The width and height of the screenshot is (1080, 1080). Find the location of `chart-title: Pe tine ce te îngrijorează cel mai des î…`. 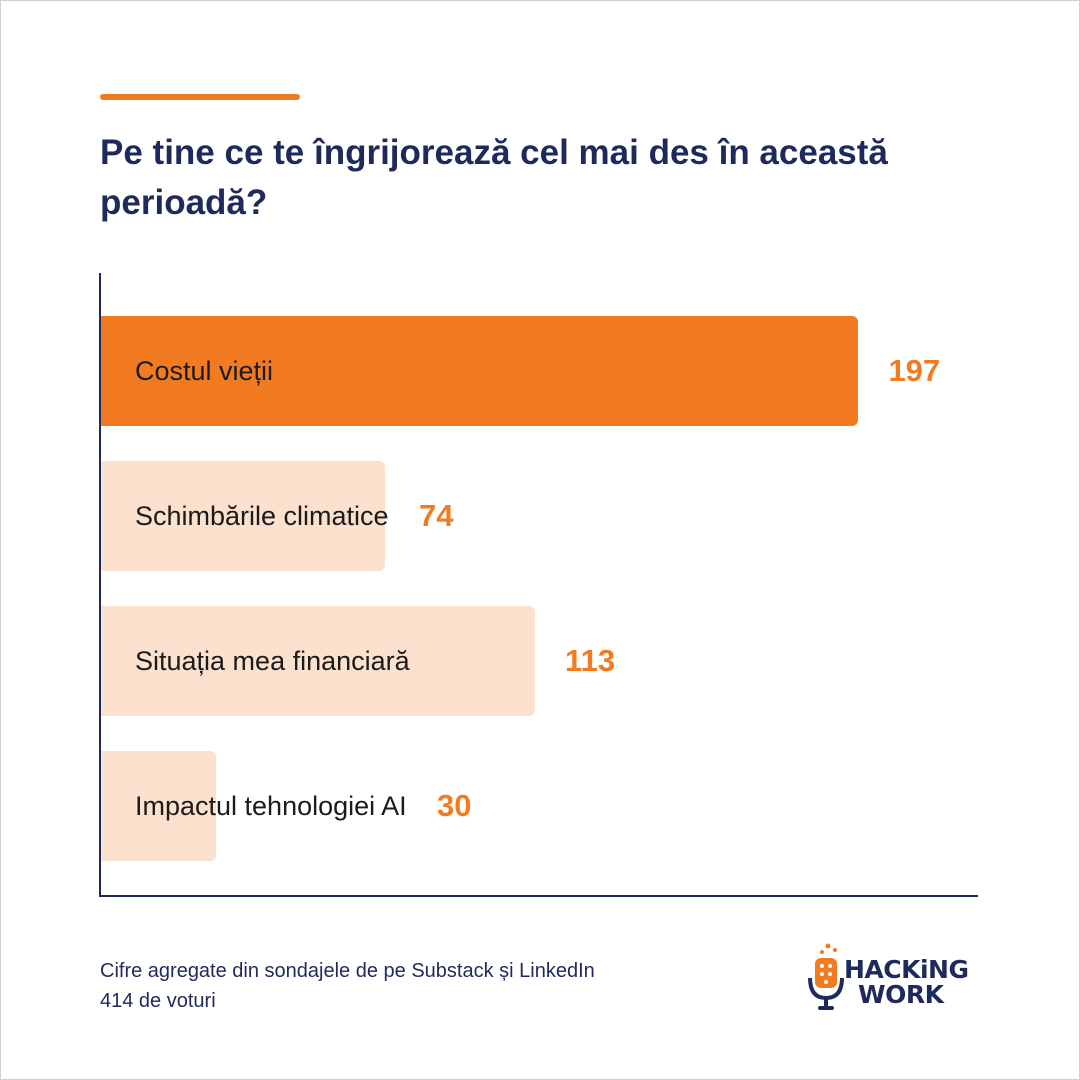

chart-title: Pe tine ce te îngrijorează cel mai des î… is located at coordinates (494, 177).